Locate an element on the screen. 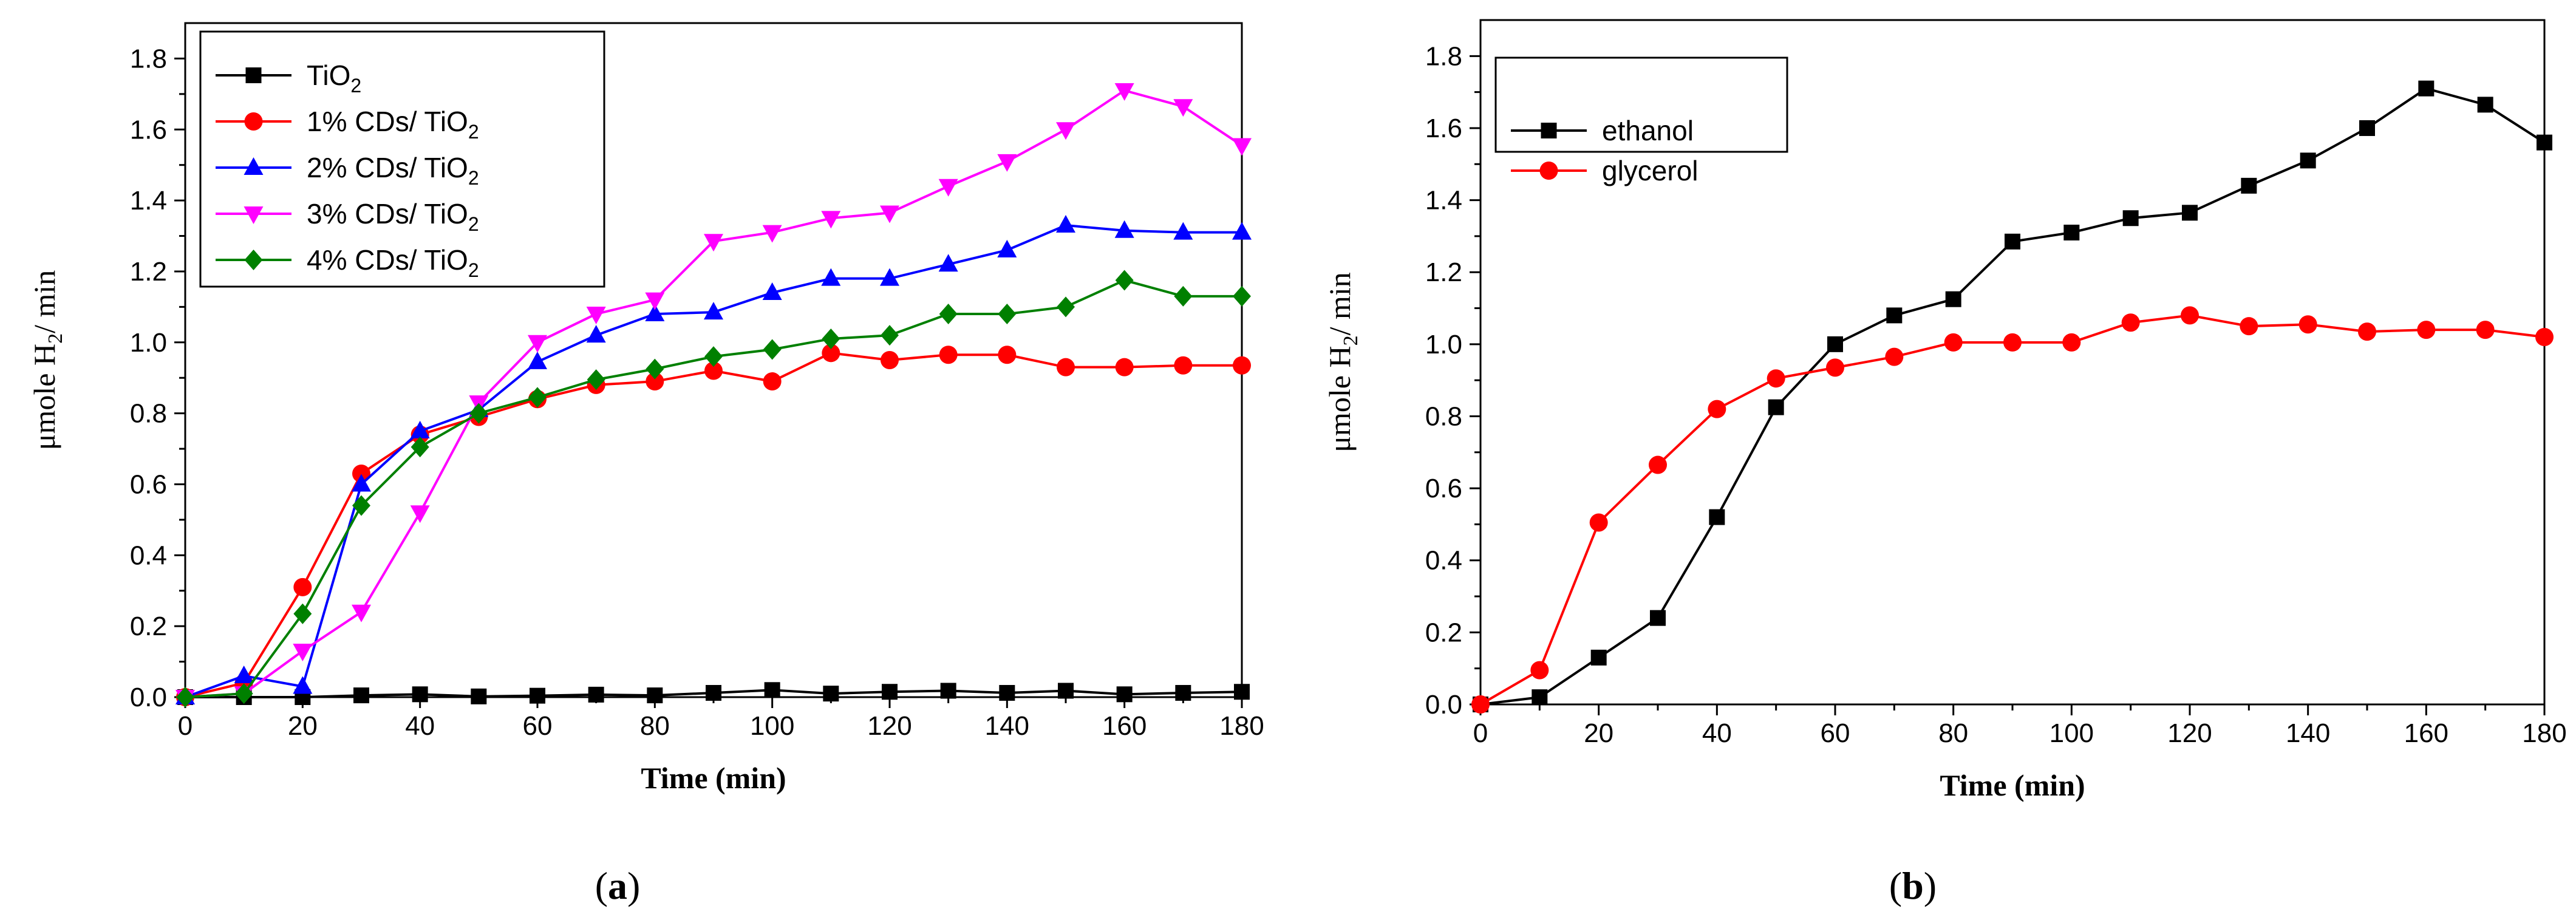 The height and width of the screenshot is (920, 2576). panel-caption-open: ( is located at coordinates (601, 885).